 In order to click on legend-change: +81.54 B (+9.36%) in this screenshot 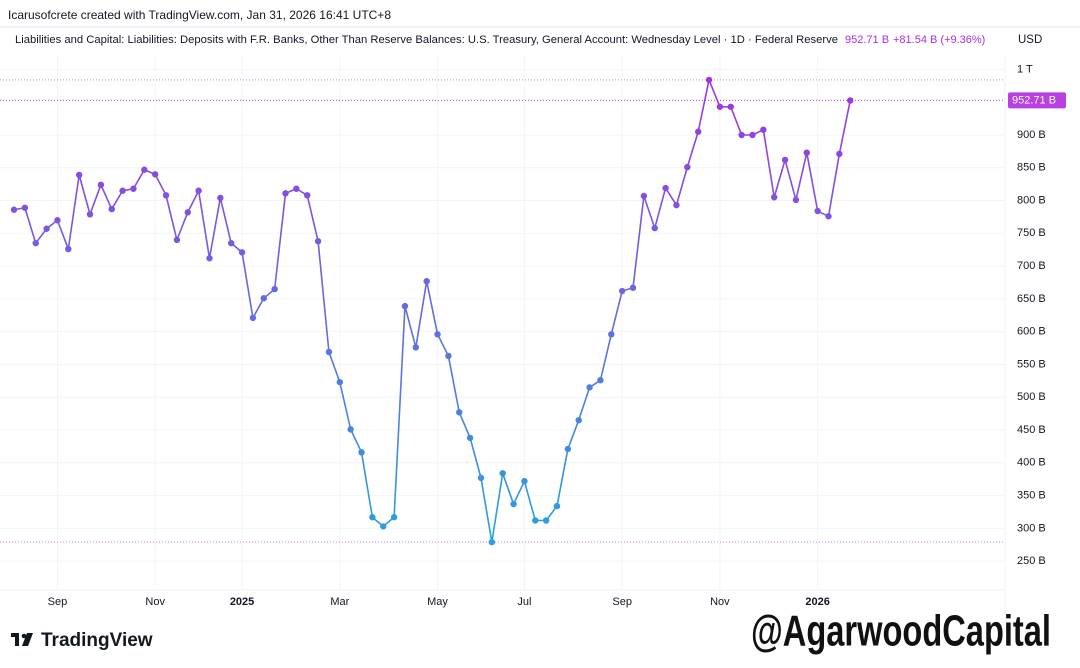, I will do `click(939, 40)`.